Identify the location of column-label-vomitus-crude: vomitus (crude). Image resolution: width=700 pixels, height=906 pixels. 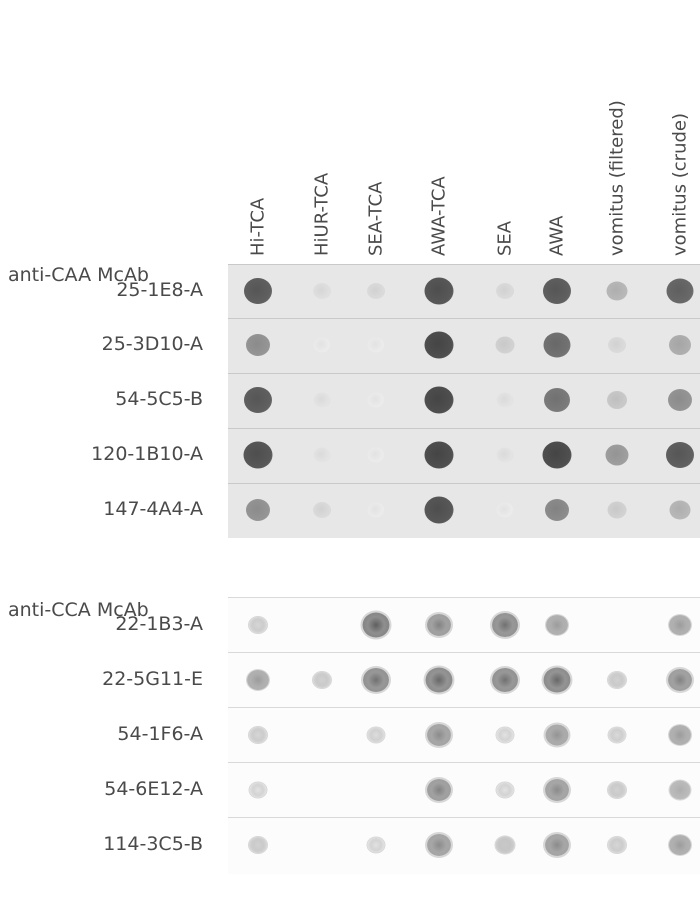
(680, 131).